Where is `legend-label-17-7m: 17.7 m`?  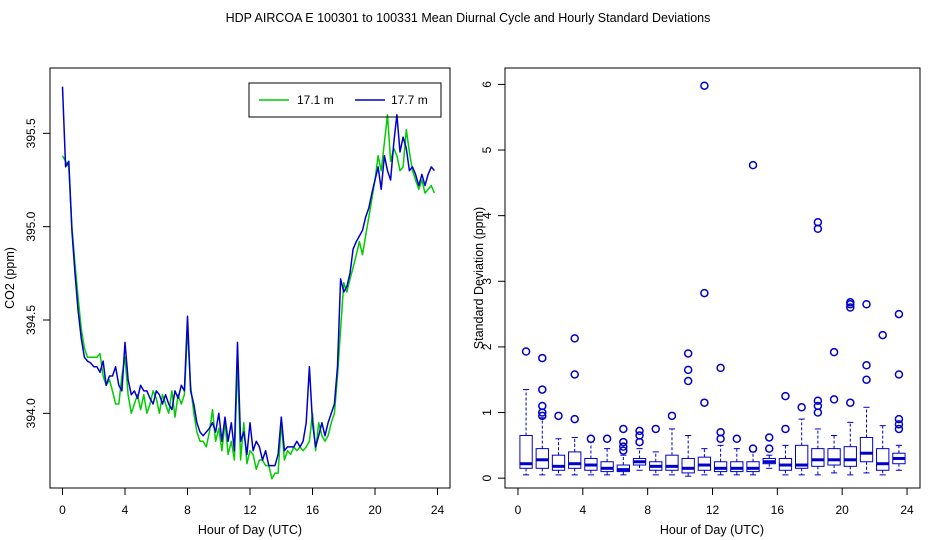 legend-label-17-7m: 17.7 m is located at coordinates (409, 100).